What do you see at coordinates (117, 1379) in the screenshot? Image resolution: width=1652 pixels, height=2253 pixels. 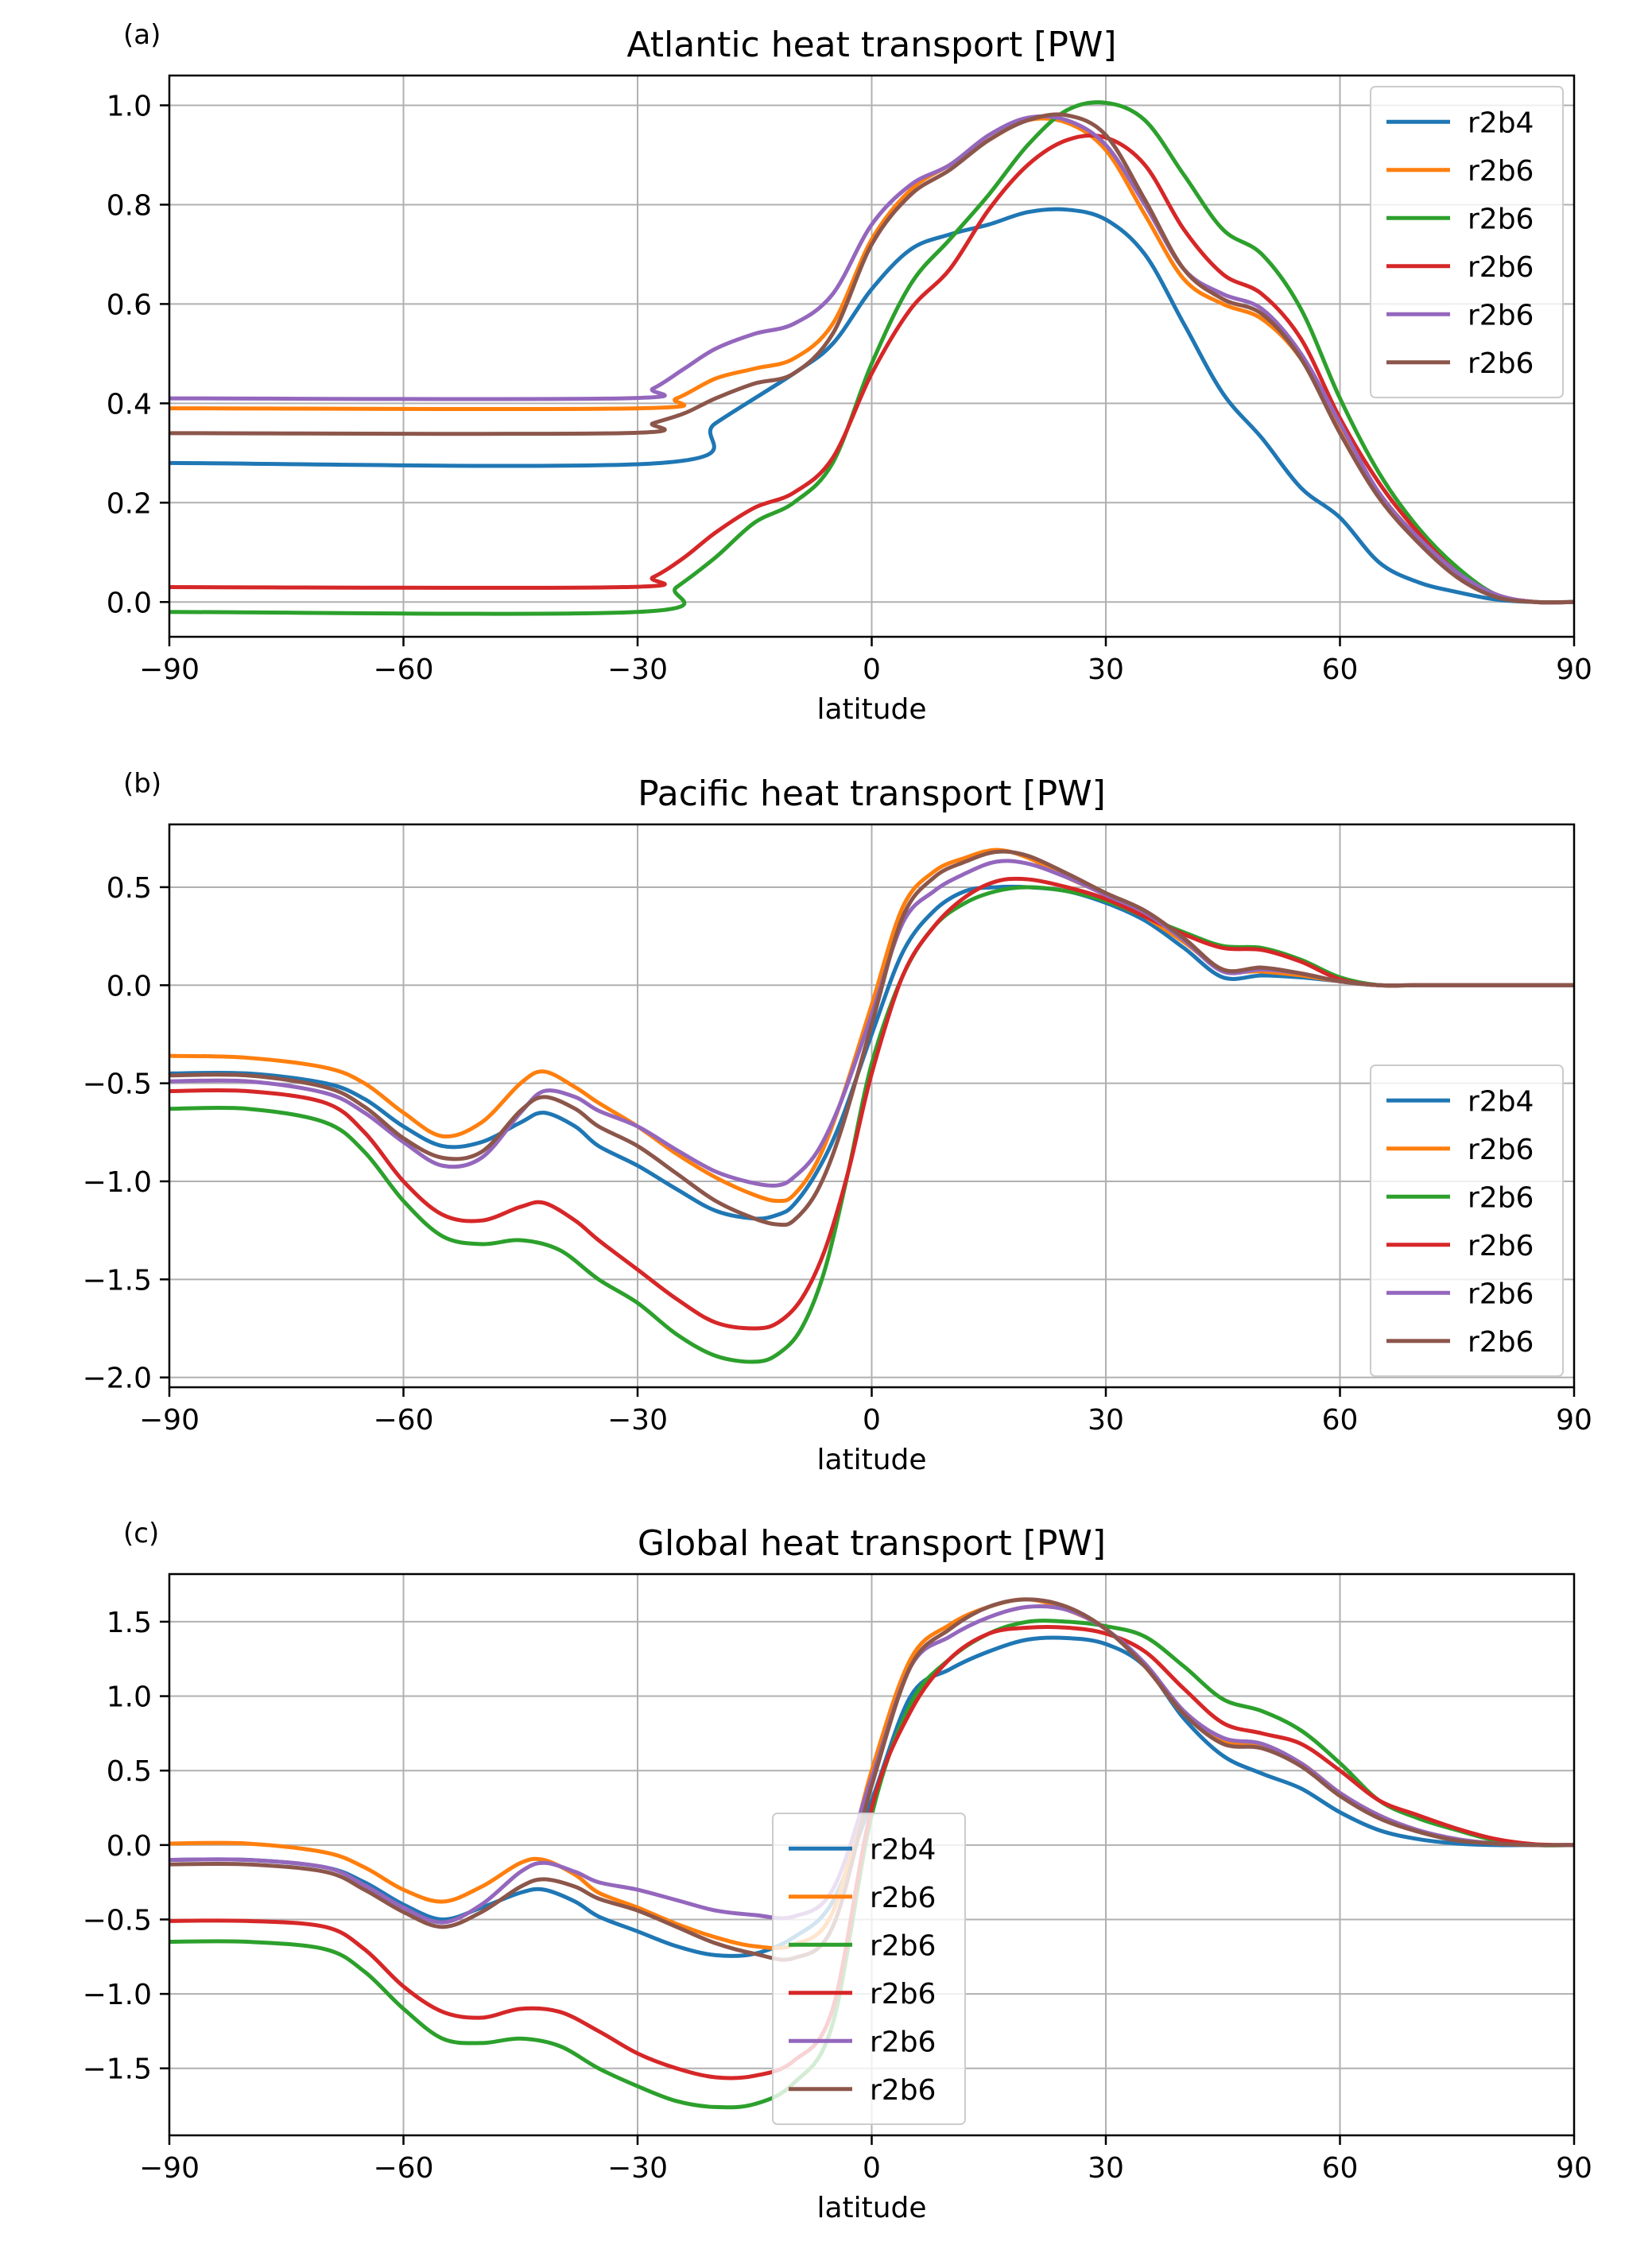 I see `y-tick-label: −2.0` at bounding box center [117, 1379].